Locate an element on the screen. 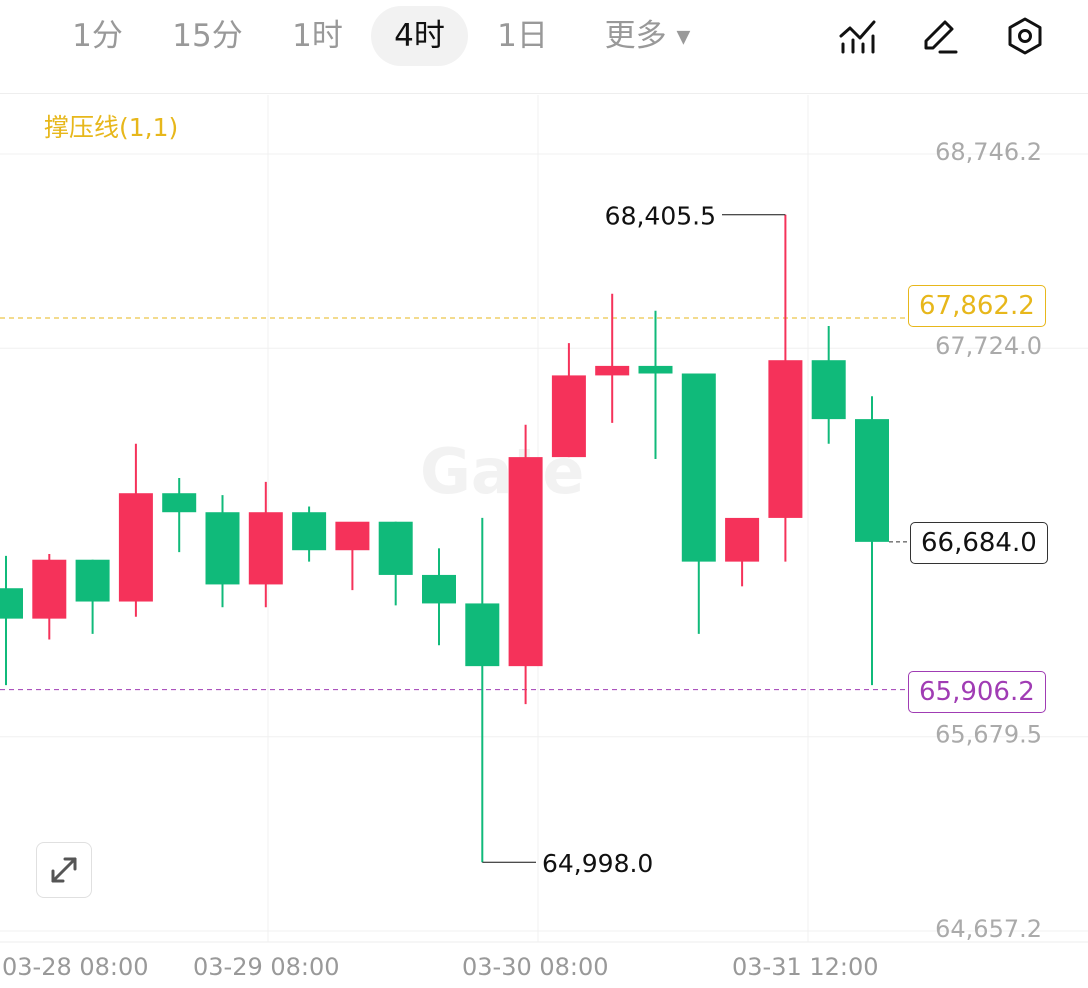 This screenshot has width=1088, height=988. y-tick-label: 64,657.2 is located at coordinates (988, 929).